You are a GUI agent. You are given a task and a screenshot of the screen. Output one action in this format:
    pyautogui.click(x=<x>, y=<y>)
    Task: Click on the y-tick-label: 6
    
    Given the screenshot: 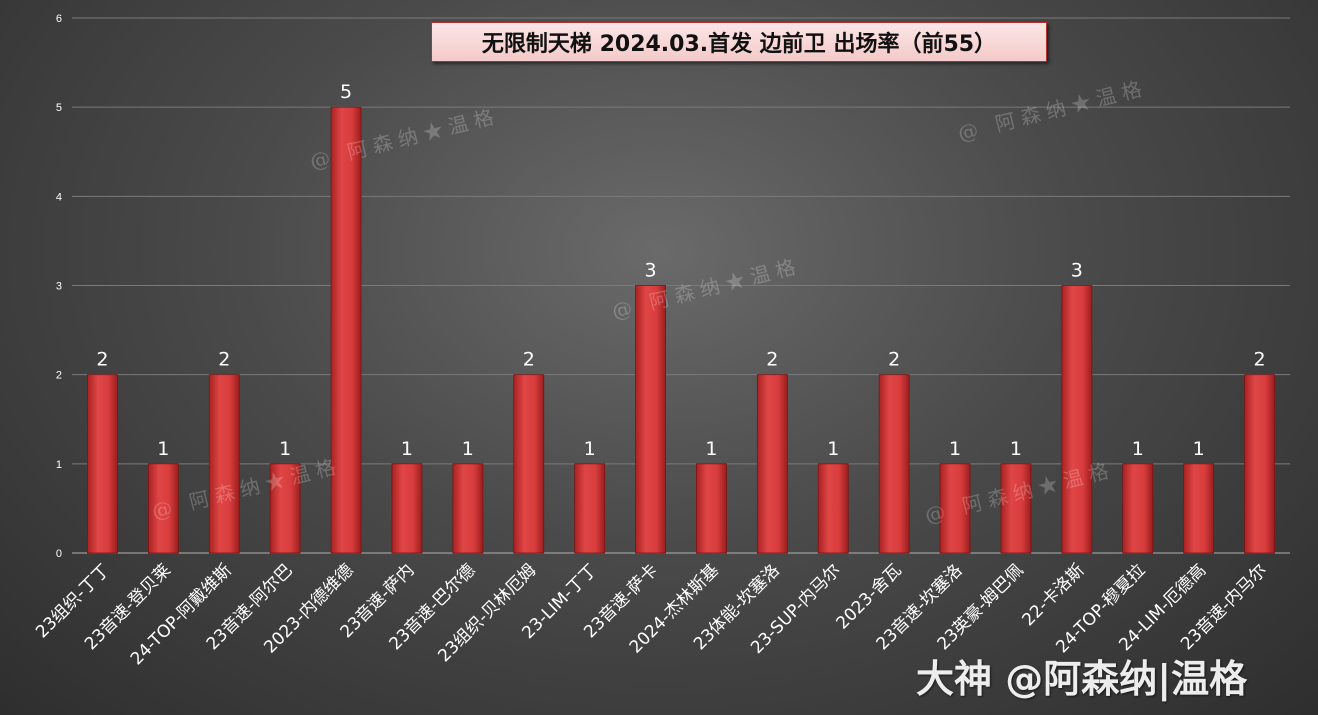 What is the action you would take?
    pyautogui.click(x=59, y=19)
    